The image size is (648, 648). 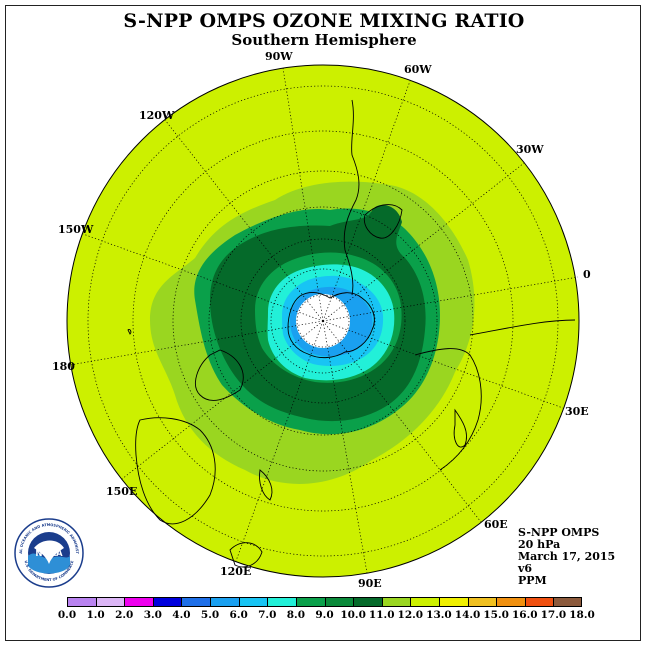 I want to click on map-title: S-NPP OMPS OZONE MIXING RATIO, so click(x=324, y=21).